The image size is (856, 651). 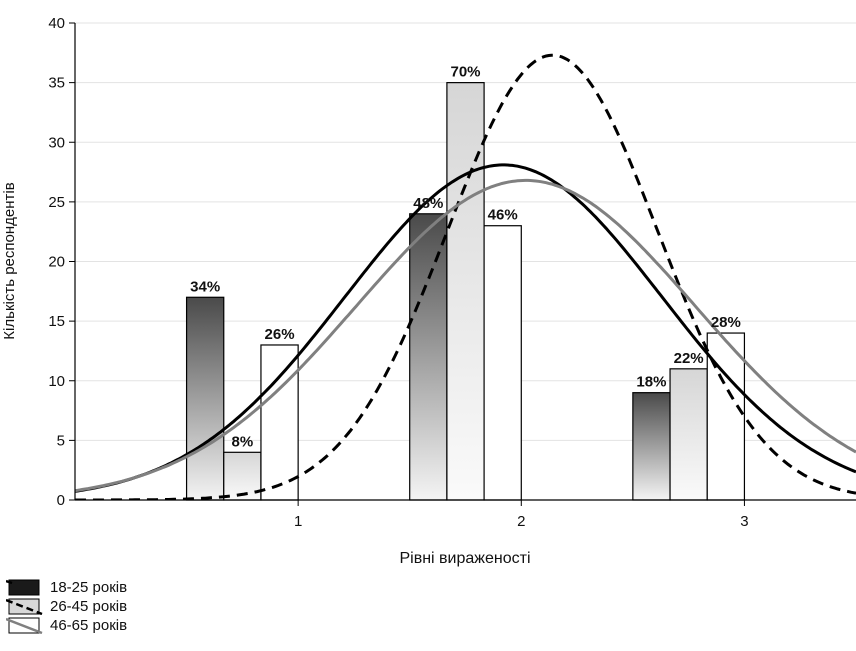 I want to click on bar-series3-level2, so click(x=502, y=363).